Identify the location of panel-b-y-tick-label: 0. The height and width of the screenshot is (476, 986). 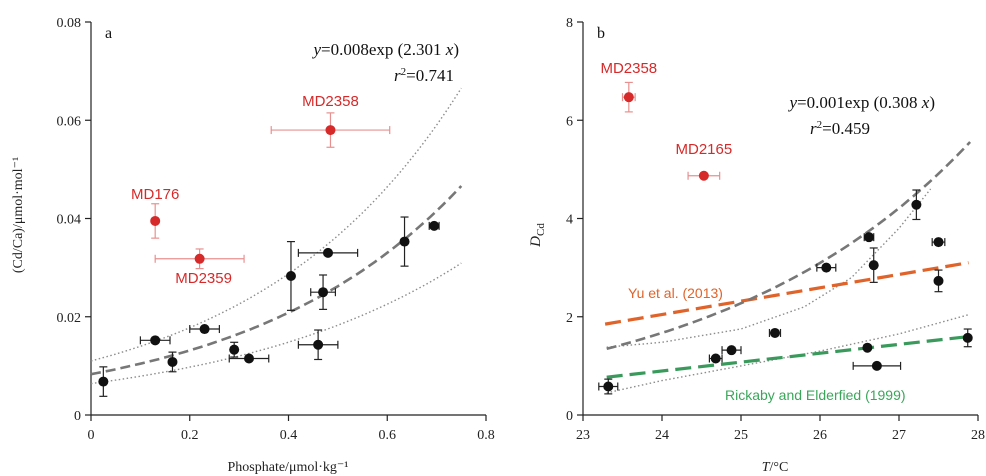
(569, 416).